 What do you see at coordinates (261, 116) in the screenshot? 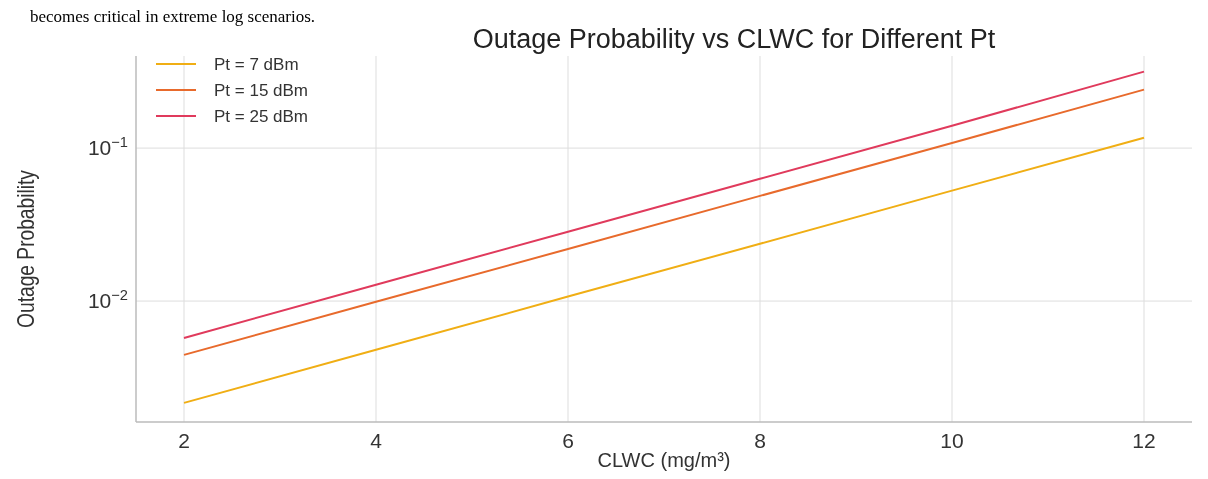
I see `legend-label: Pt = 25 dBm` at bounding box center [261, 116].